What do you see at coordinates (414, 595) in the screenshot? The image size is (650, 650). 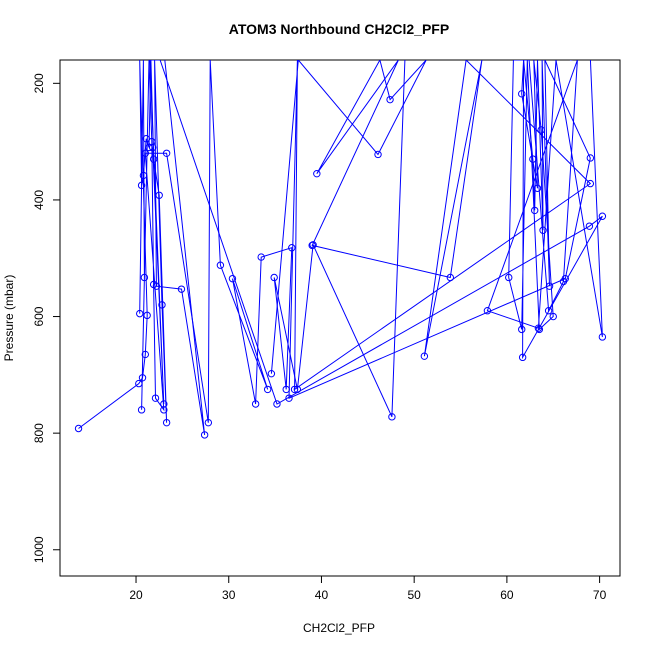 I see `x-tick-label: 50` at bounding box center [414, 595].